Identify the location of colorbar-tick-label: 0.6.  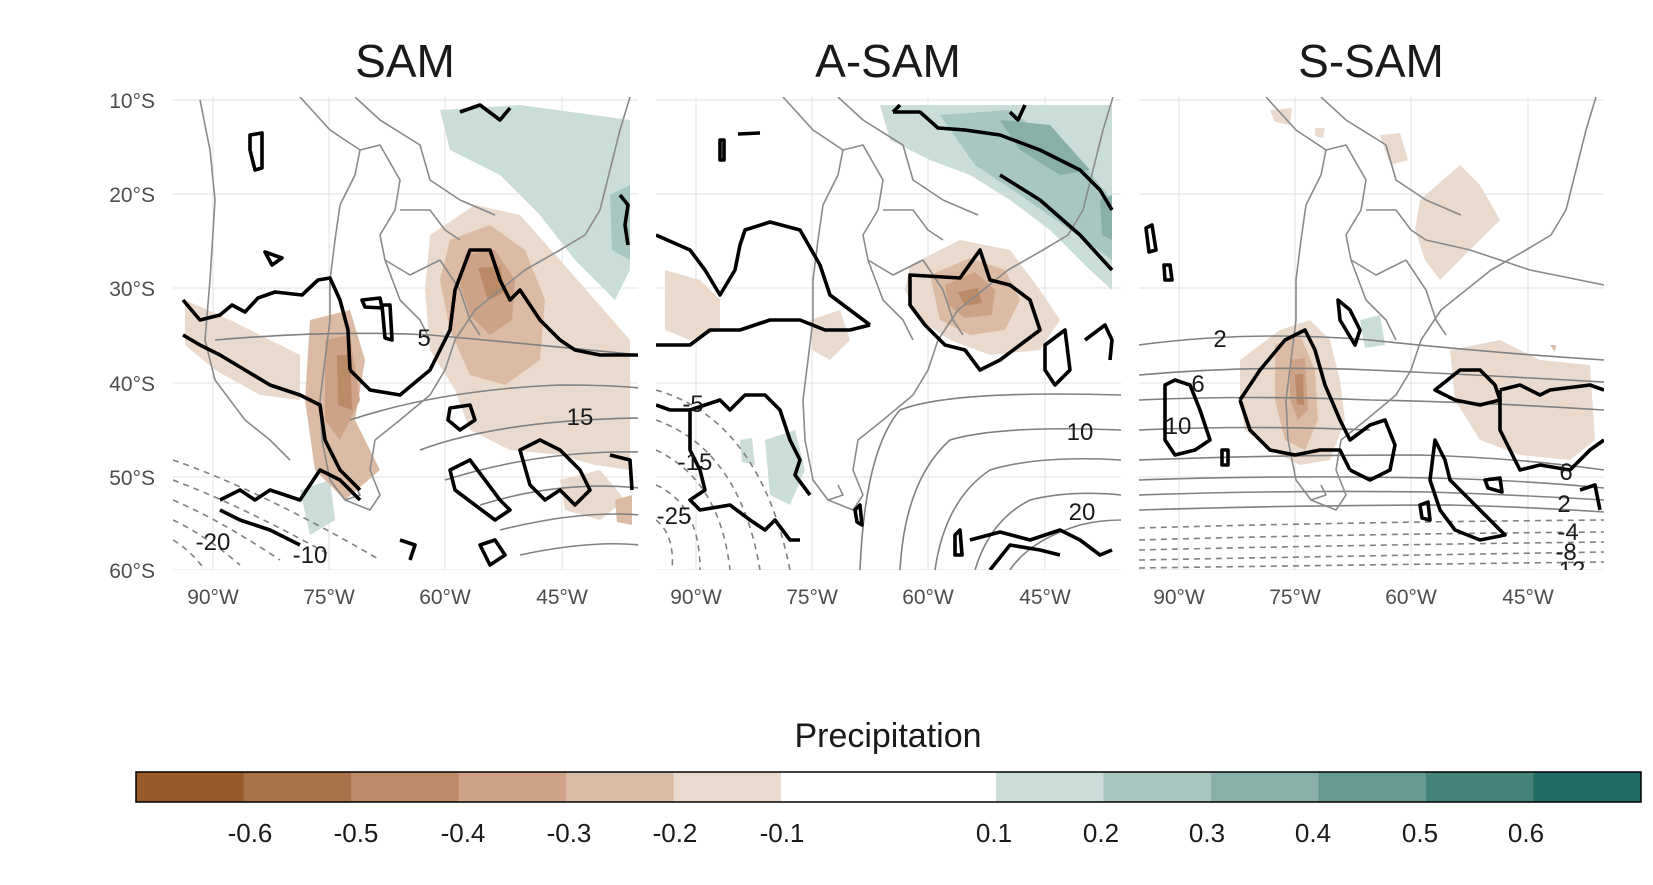
(1526, 833).